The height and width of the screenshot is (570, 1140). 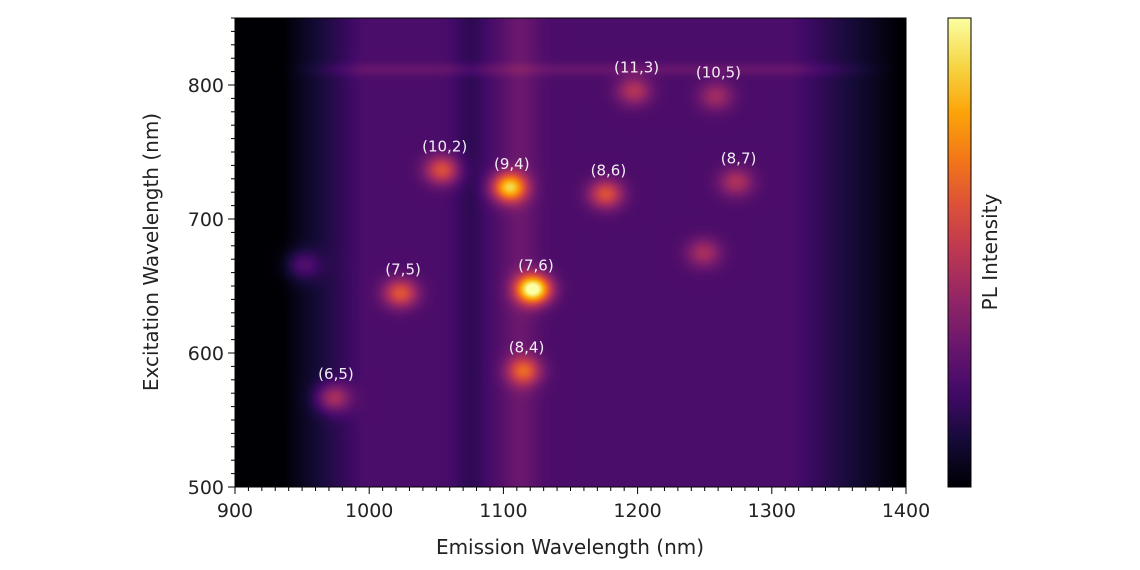 What do you see at coordinates (990, 252) in the screenshot?
I see `colorbar-label: PL Intensity` at bounding box center [990, 252].